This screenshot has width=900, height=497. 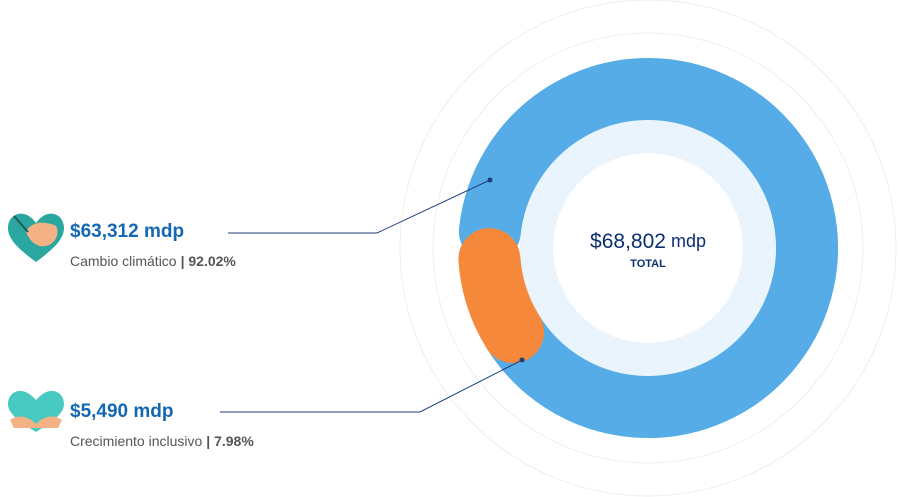 I want to click on amount-label: $63,312 mdp, so click(x=127, y=231).